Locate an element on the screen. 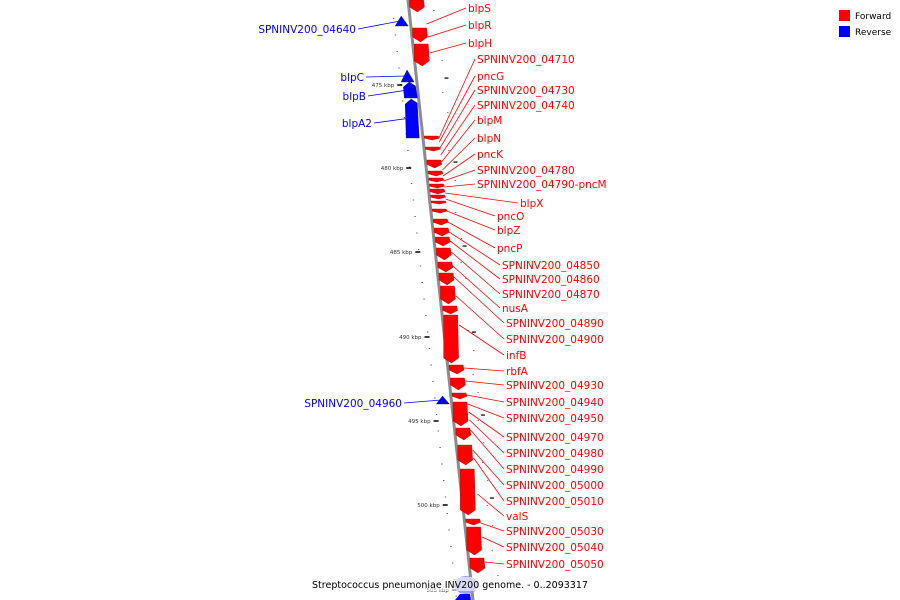  forward-gene-label: SPNINV200_04900 is located at coordinates (555, 340).